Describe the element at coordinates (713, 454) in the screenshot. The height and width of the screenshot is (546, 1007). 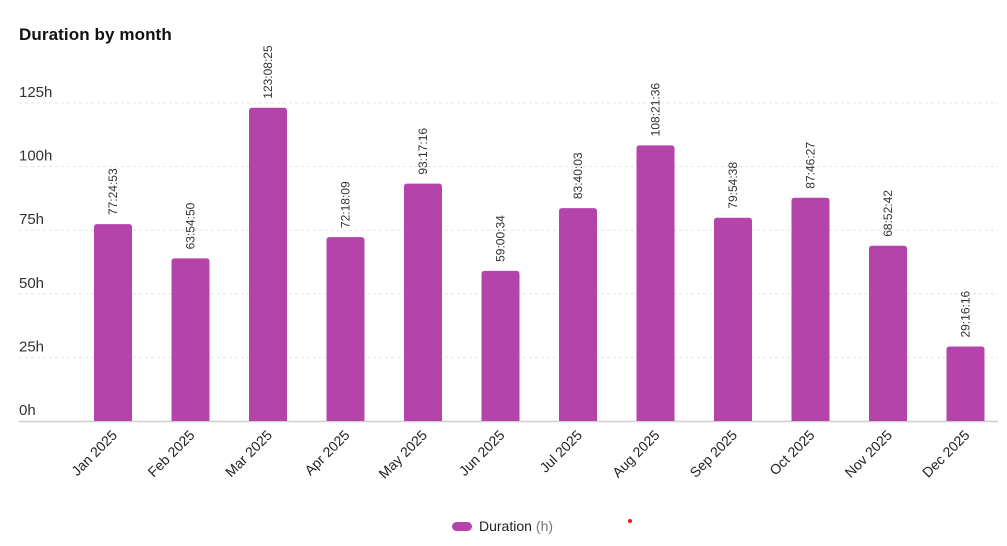
I see `x-tick-label: Sep 2025` at that location.